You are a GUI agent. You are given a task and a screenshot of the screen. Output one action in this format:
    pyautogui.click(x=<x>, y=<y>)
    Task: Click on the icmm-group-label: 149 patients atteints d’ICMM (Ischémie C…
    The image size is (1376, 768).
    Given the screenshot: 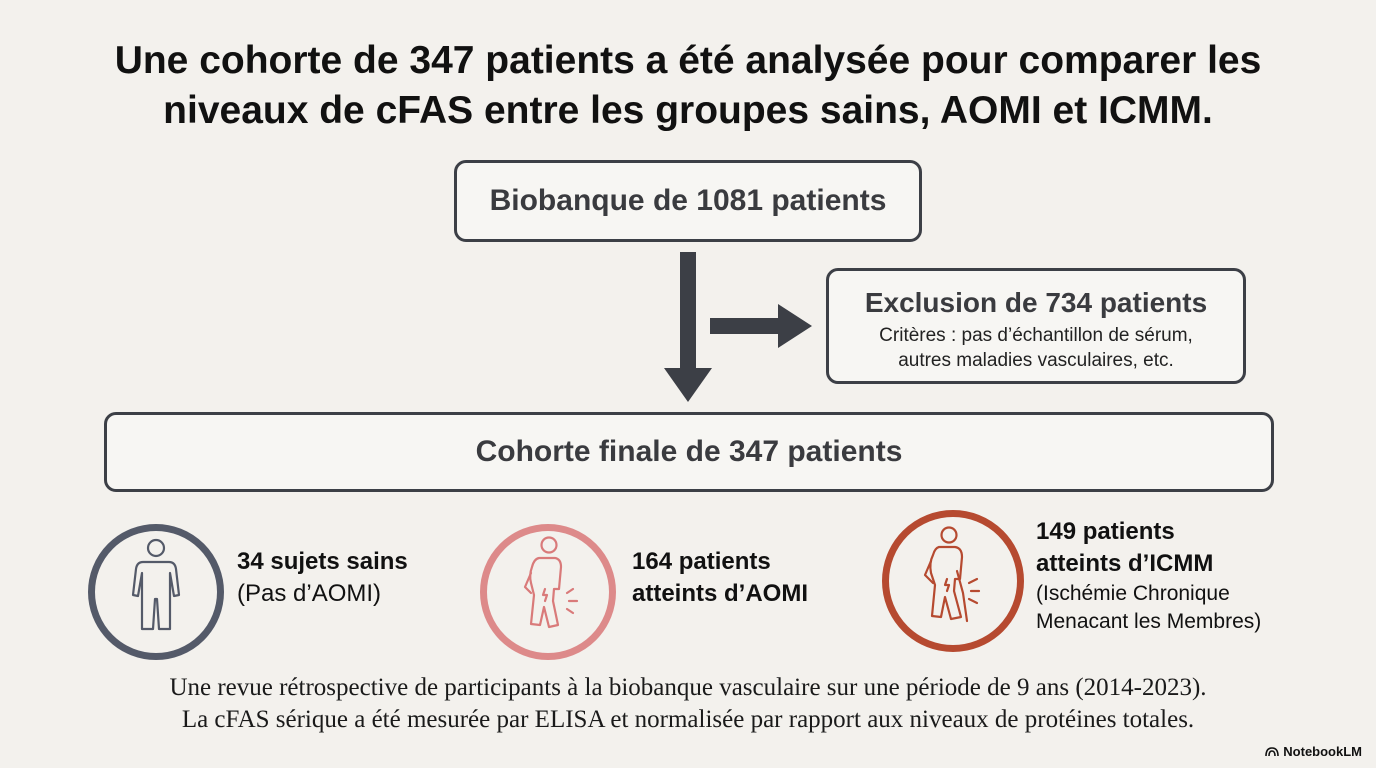 What is the action you would take?
    pyautogui.click(x=1148, y=576)
    